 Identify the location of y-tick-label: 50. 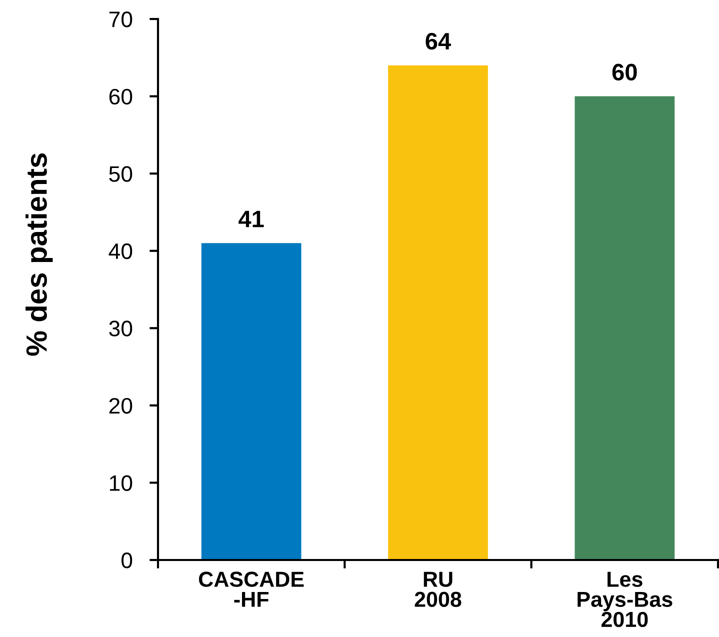
(120, 174).